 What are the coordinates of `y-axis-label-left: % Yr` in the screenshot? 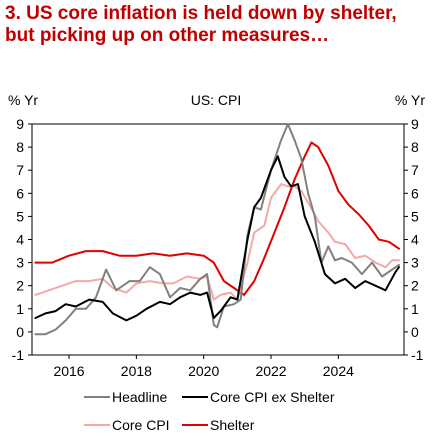 It's located at (23, 100).